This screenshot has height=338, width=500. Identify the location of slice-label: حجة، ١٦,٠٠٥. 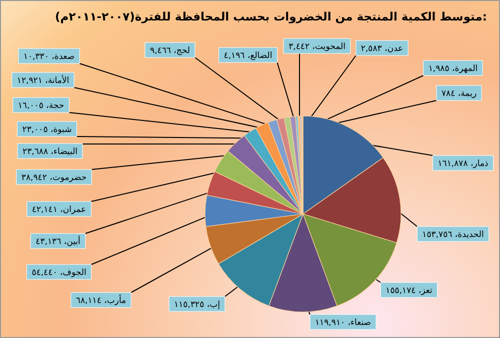
(41, 106).